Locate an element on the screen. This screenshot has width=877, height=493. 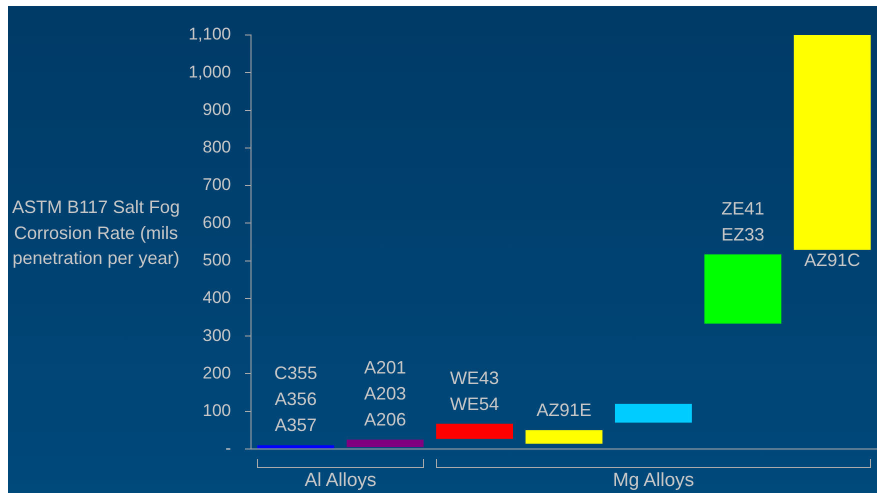
y-tick-label: 1,000 is located at coordinates (209, 72).